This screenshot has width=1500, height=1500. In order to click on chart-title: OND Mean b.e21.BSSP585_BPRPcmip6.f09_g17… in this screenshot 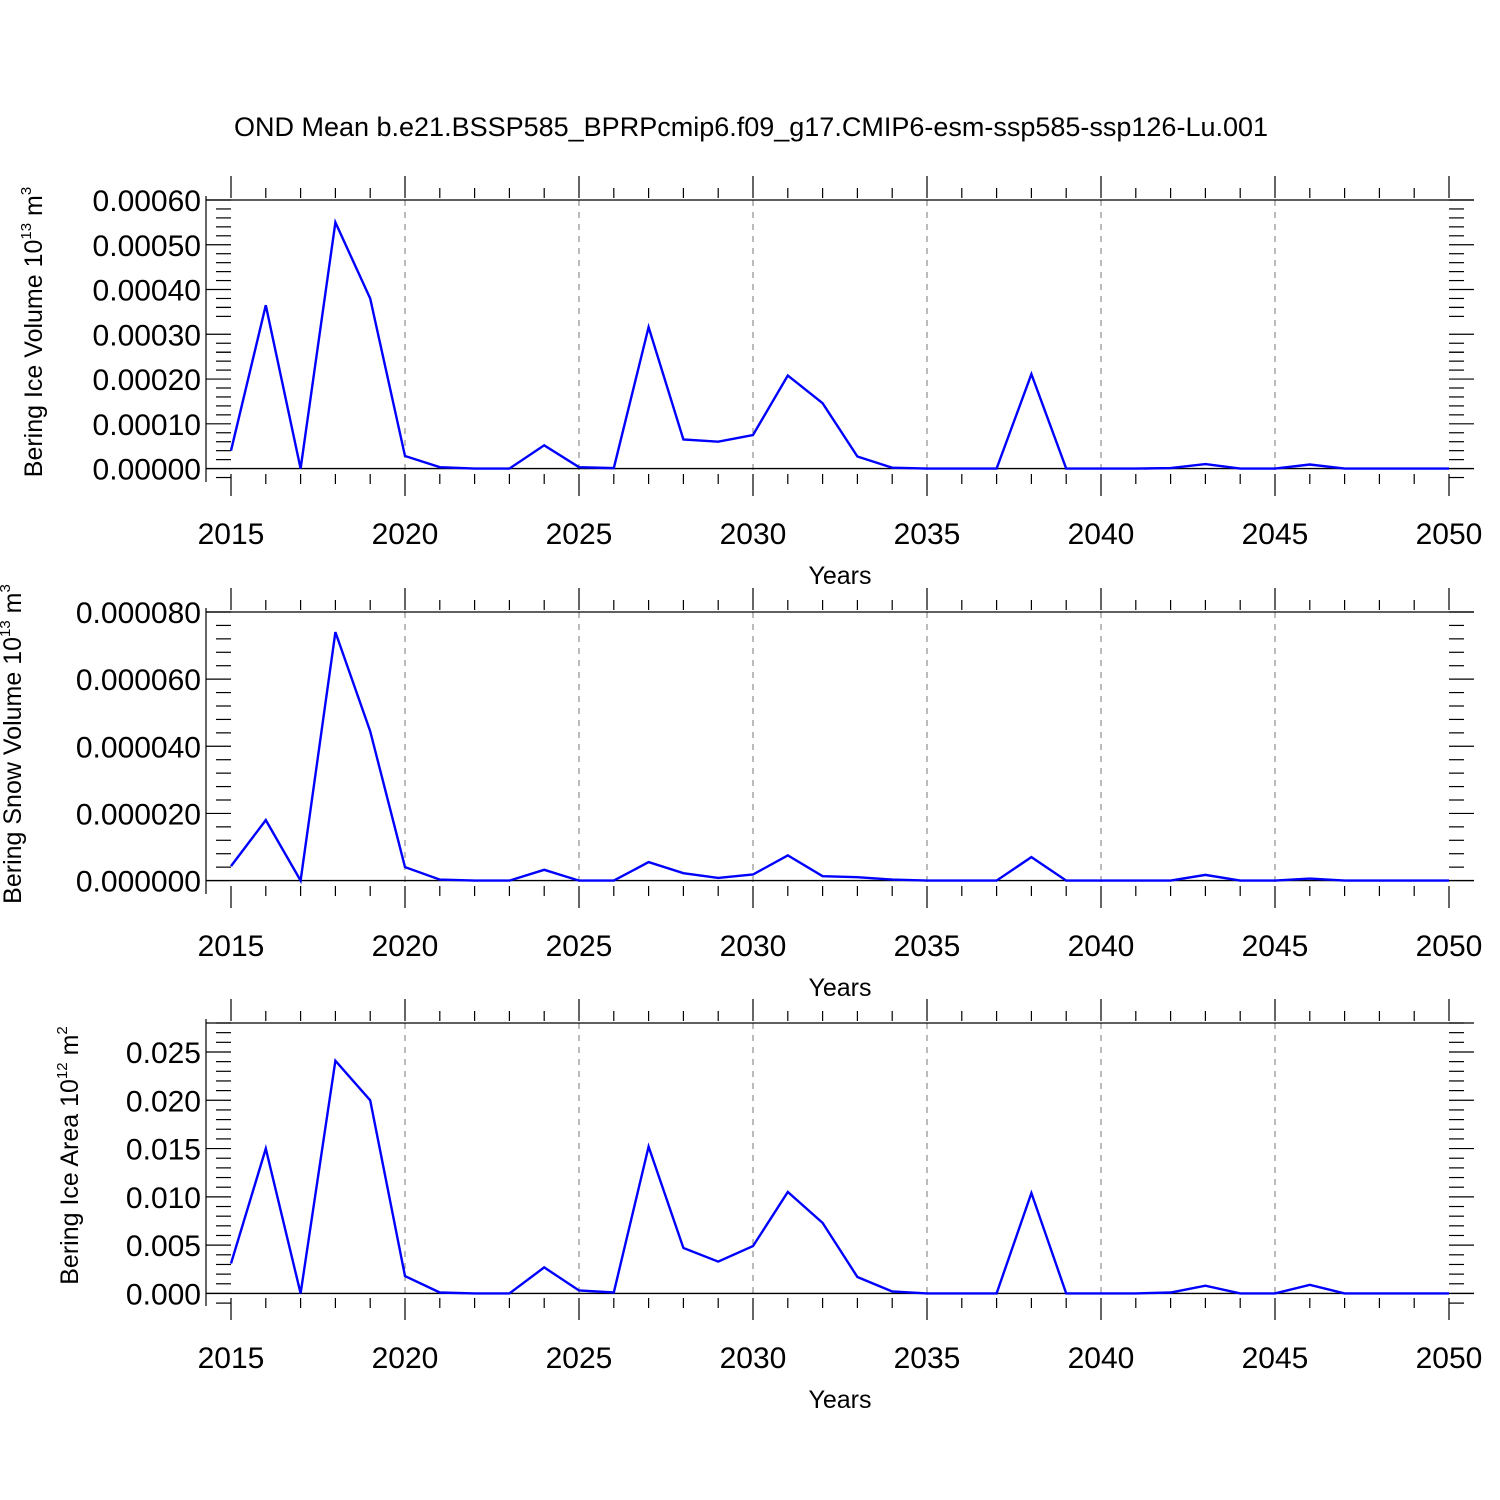, I will do `click(751, 127)`.